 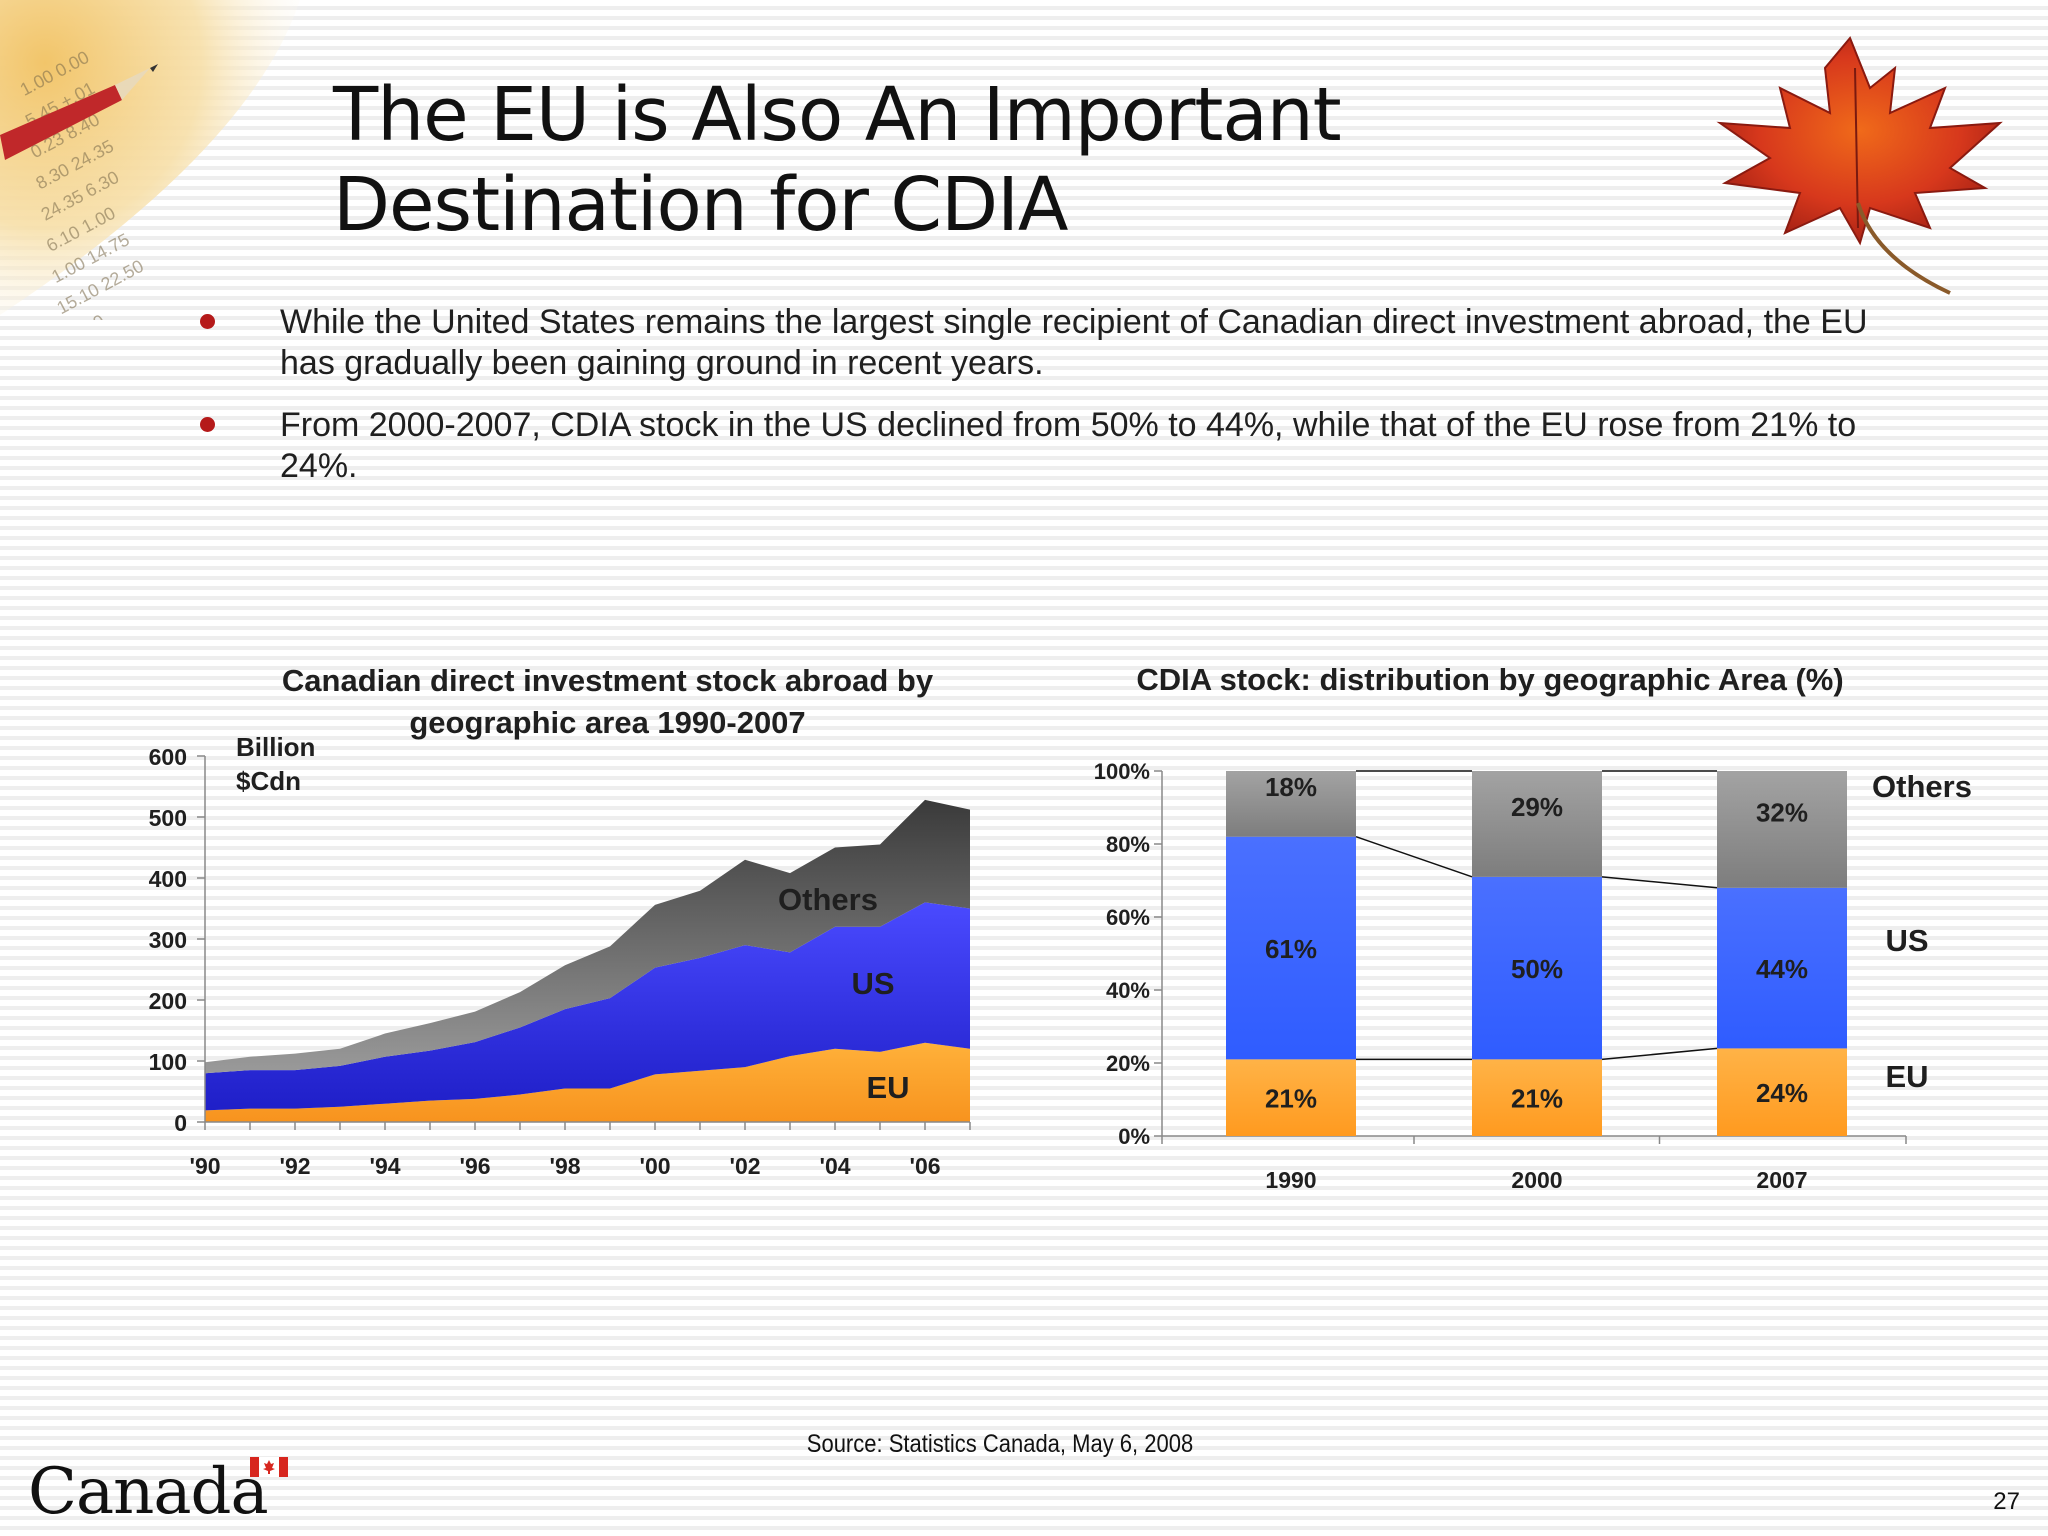 What do you see at coordinates (834, 1166) in the screenshot?
I see `x-tick-label: '04` at bounding box center [834, 1166].